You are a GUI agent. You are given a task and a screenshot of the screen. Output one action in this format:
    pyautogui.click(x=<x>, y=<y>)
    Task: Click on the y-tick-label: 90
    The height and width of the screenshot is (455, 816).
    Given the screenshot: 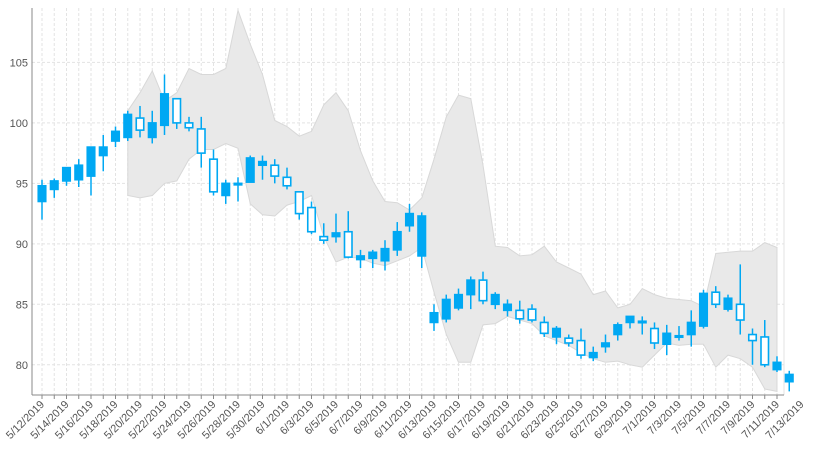 What is the action you would take?
    pyautogui.click(x=22, y=245)
    